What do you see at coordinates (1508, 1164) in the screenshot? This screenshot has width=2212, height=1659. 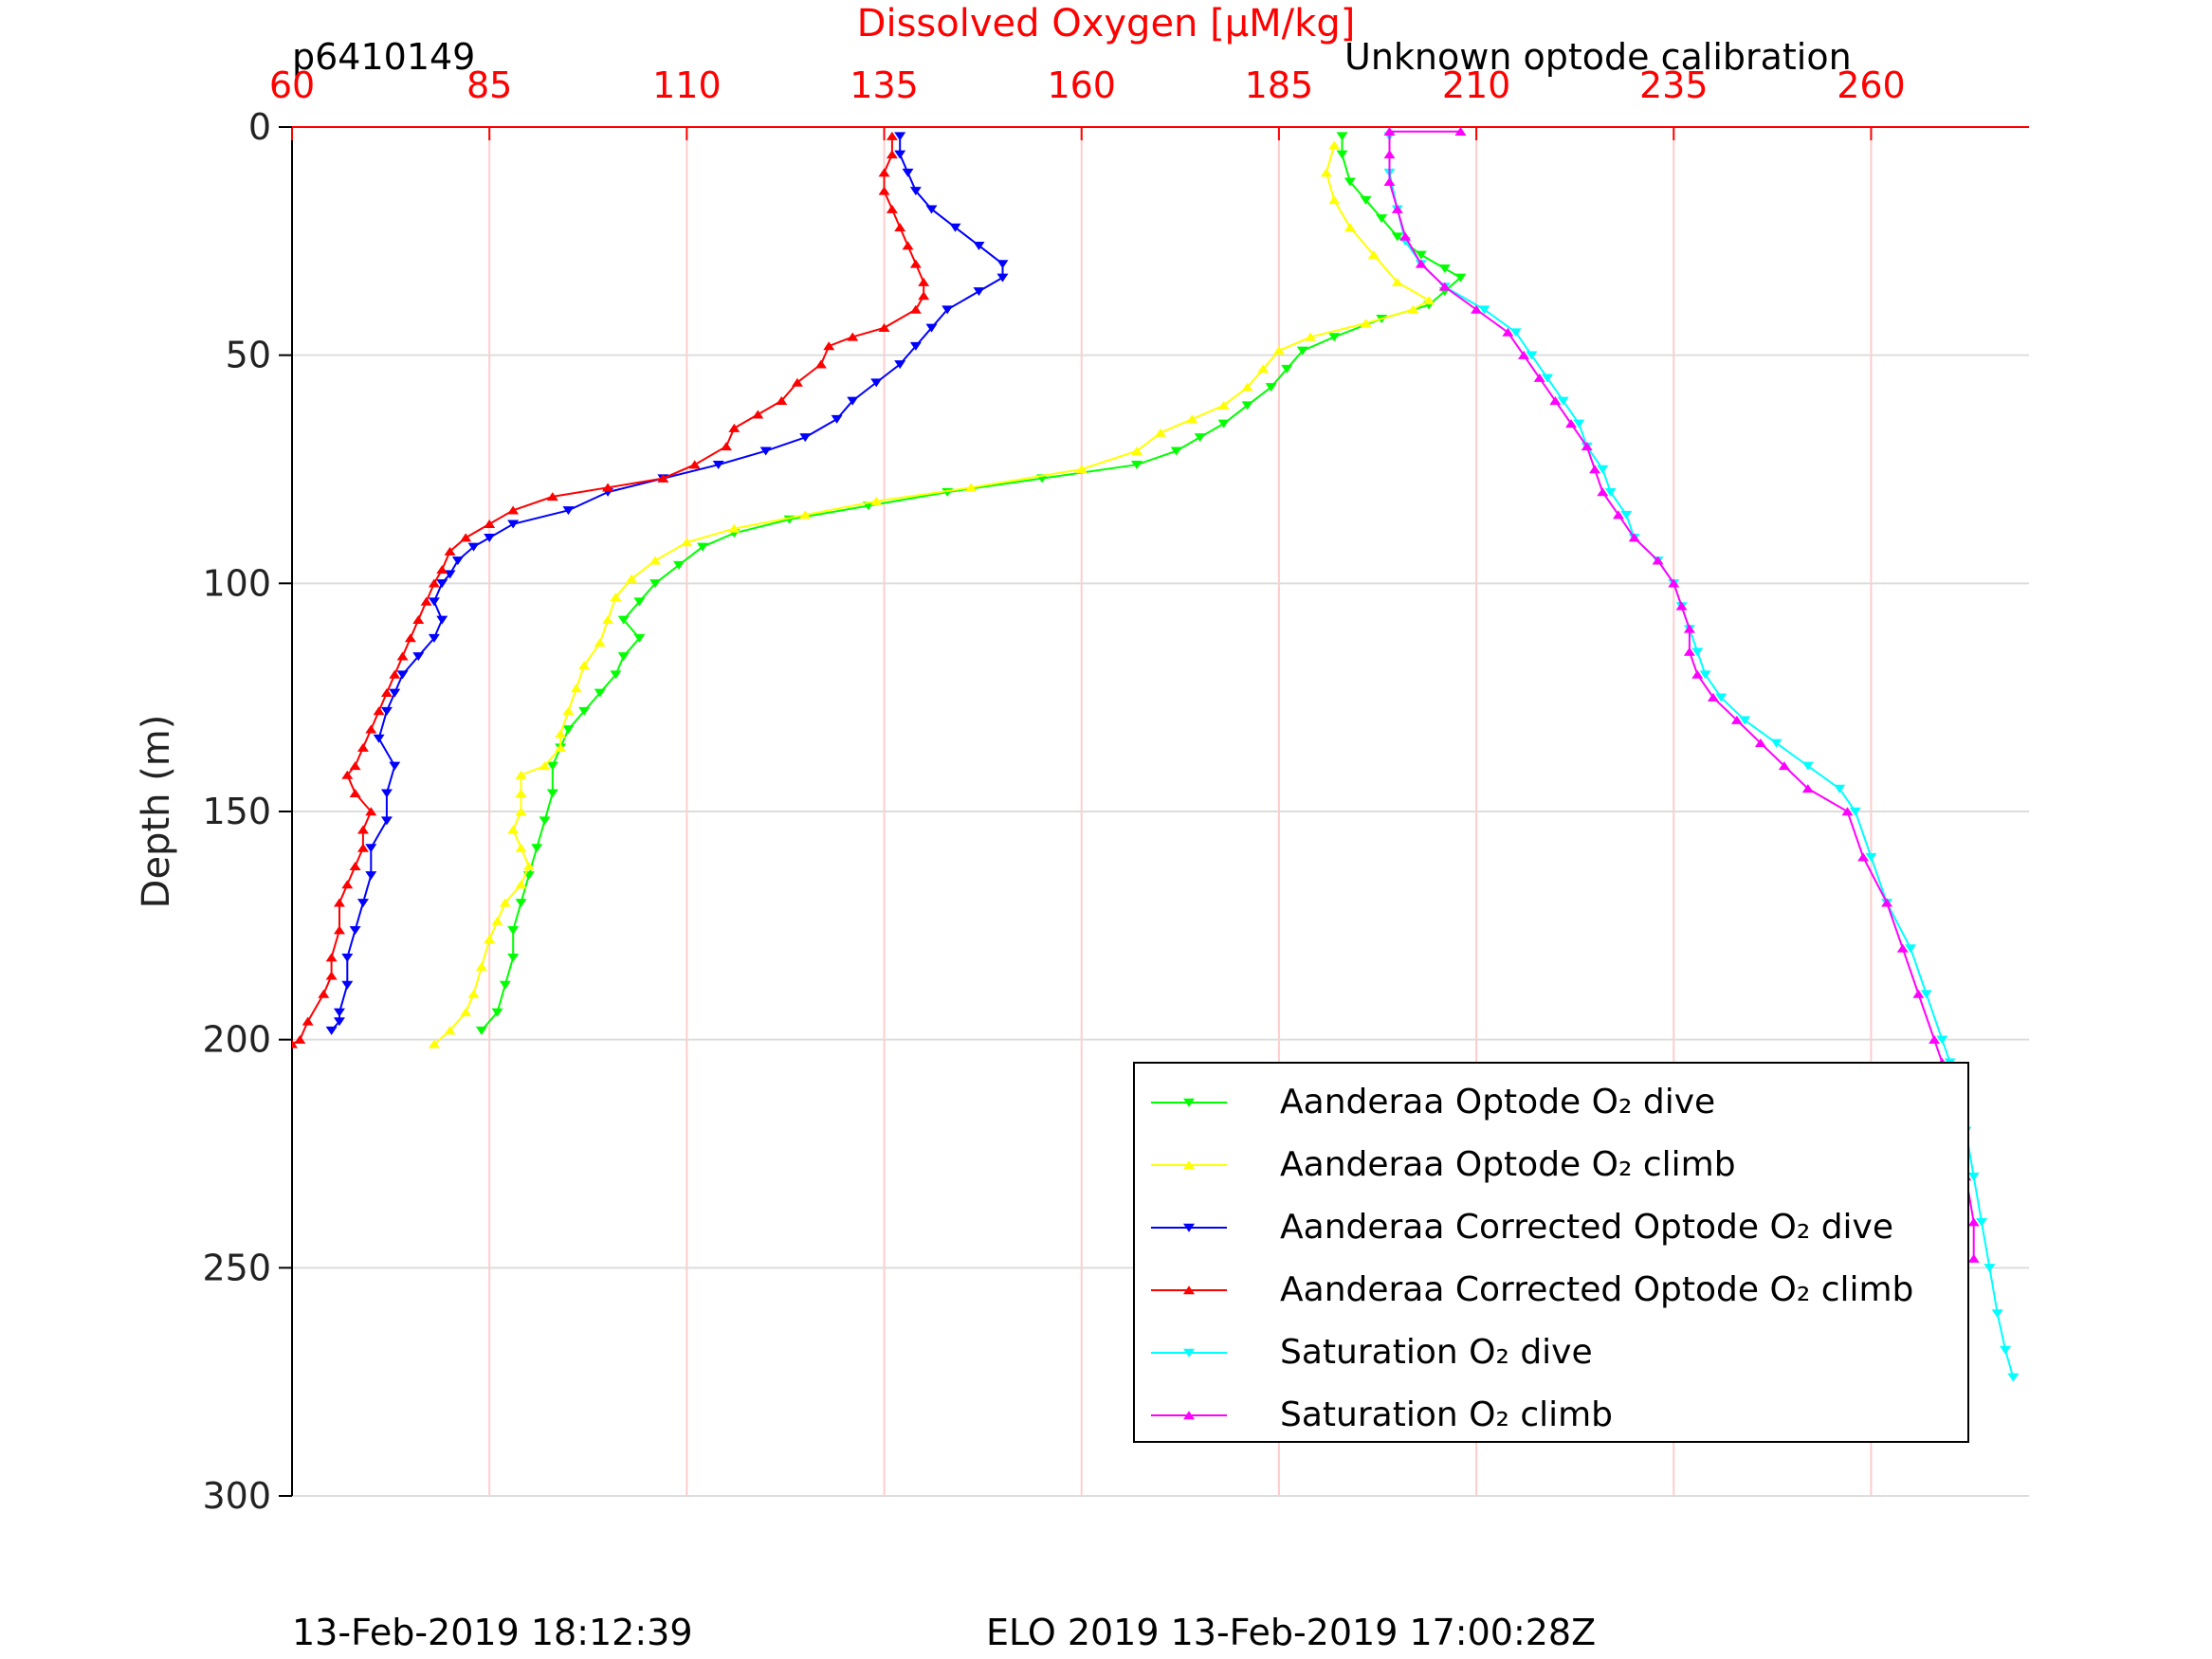 I see `legend-entry-label: Aanderaa Optode O₂ climb` at bounding box center [1508, 1164].